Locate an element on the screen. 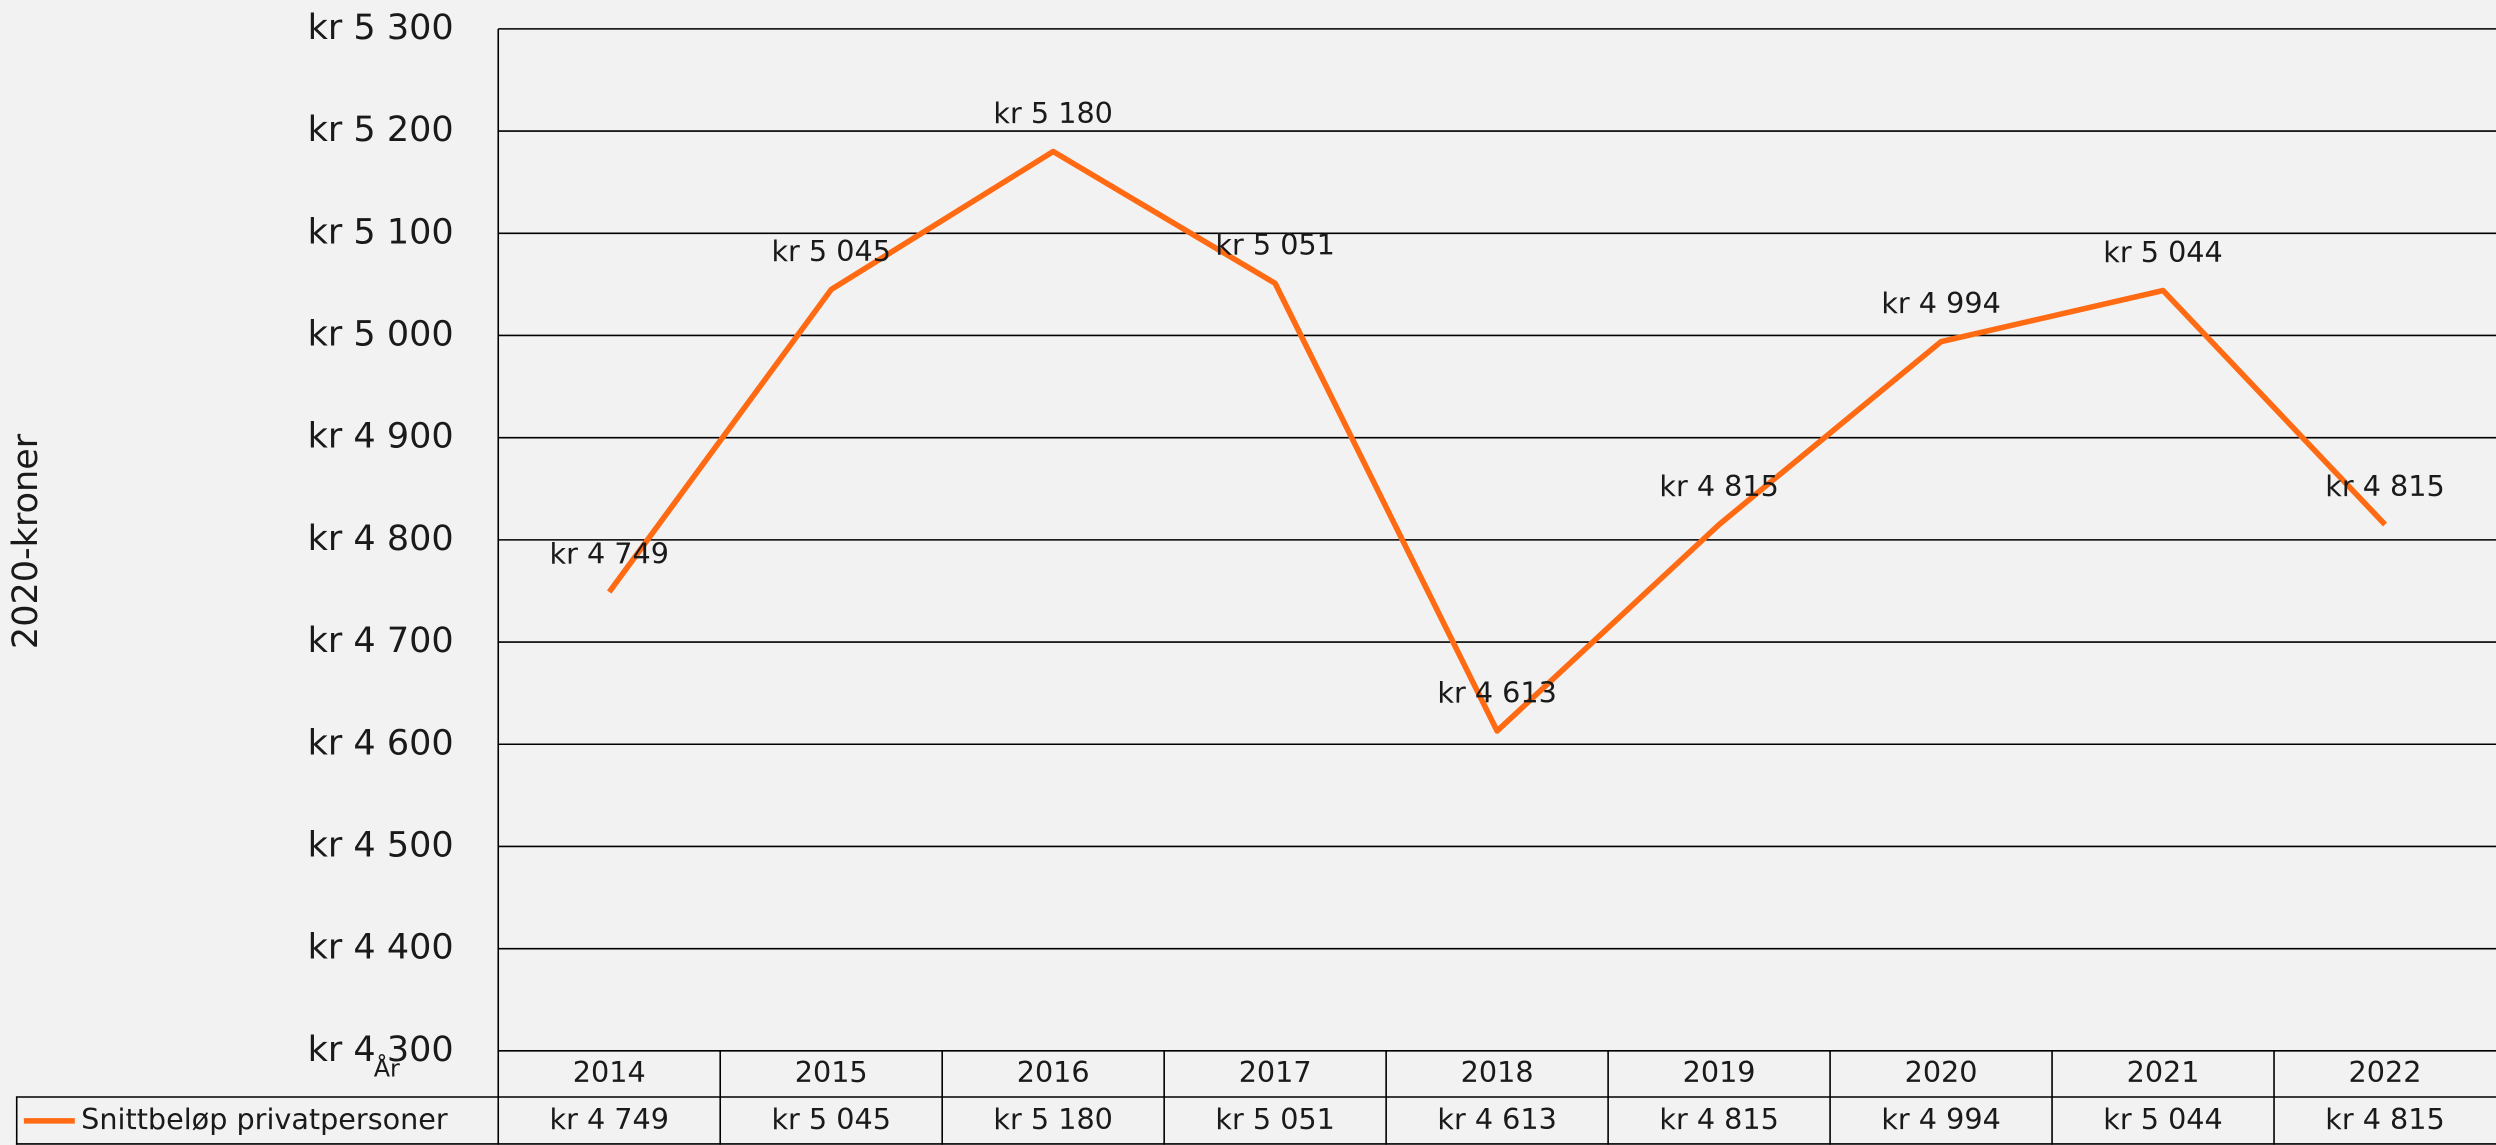 This screenshot has height=1145, width=2496. data-label: kr 5 045 is located at coordinates (830, 251).